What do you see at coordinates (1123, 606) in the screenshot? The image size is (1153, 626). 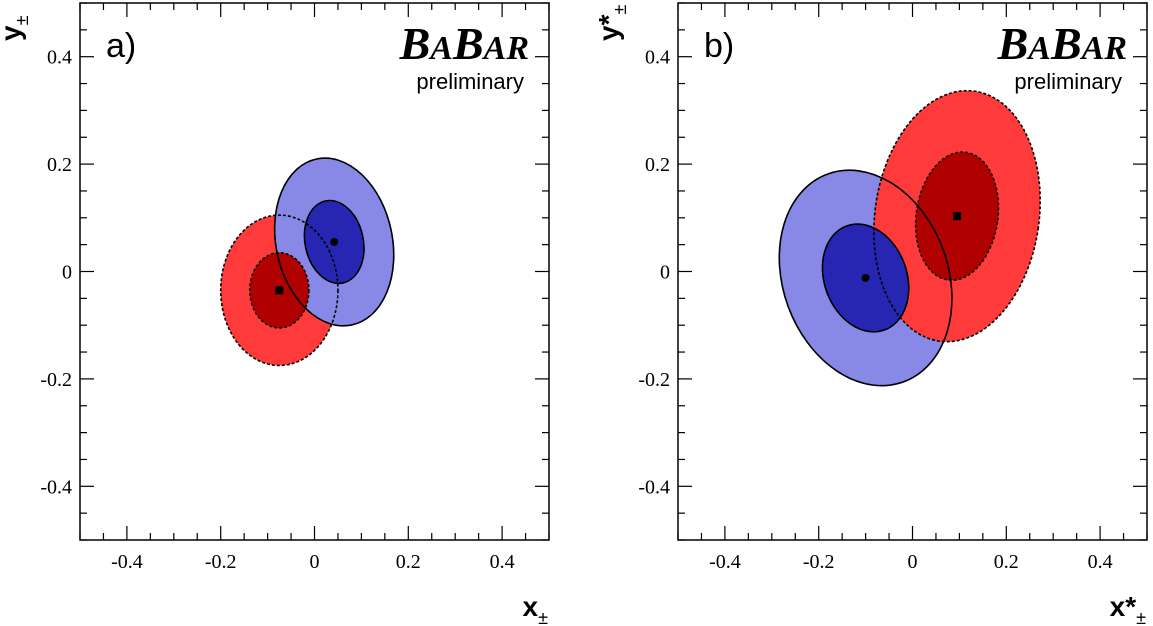 I see `x-axis-title-base: x*` at bounding box center [1123, 606].